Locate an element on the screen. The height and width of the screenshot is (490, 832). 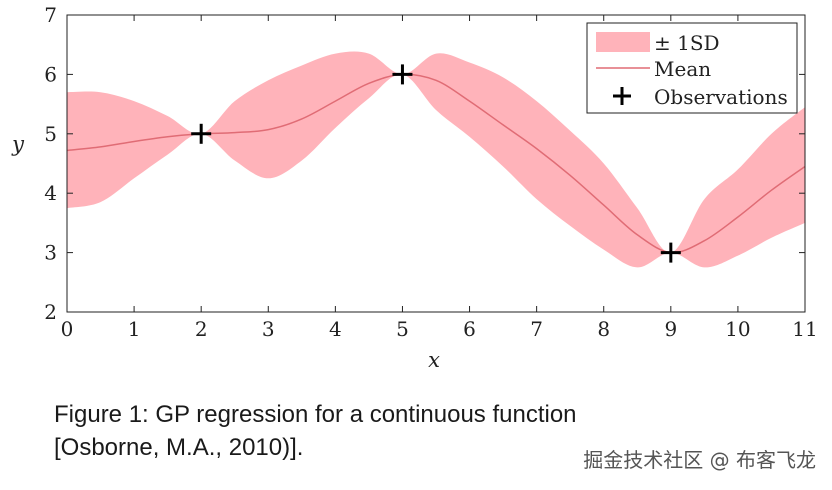
y-tick-label: 4 is located at coordinates (50, 193).